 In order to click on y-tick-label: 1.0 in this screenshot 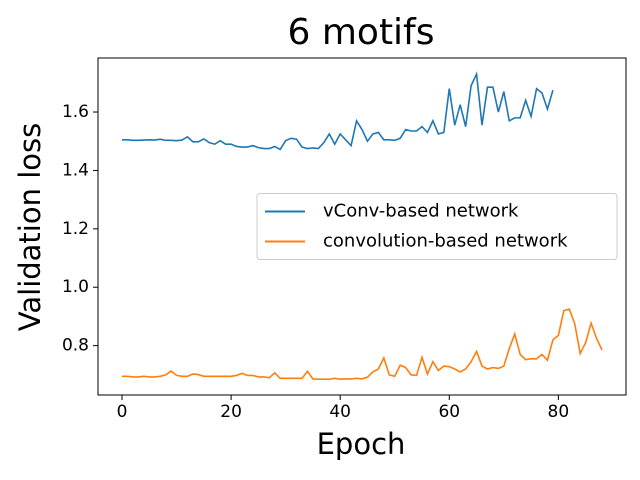, I will do `click(75, 287)`.